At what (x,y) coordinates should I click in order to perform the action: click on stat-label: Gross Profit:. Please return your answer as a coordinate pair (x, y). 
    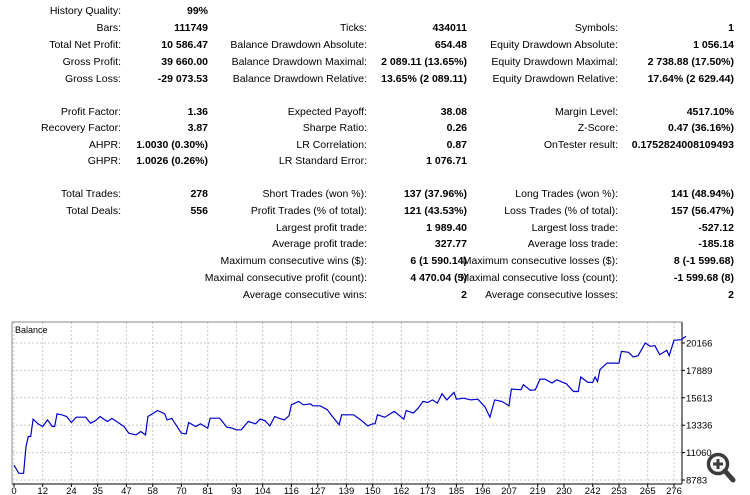
    Looking at the image, I should click on (91, 62).